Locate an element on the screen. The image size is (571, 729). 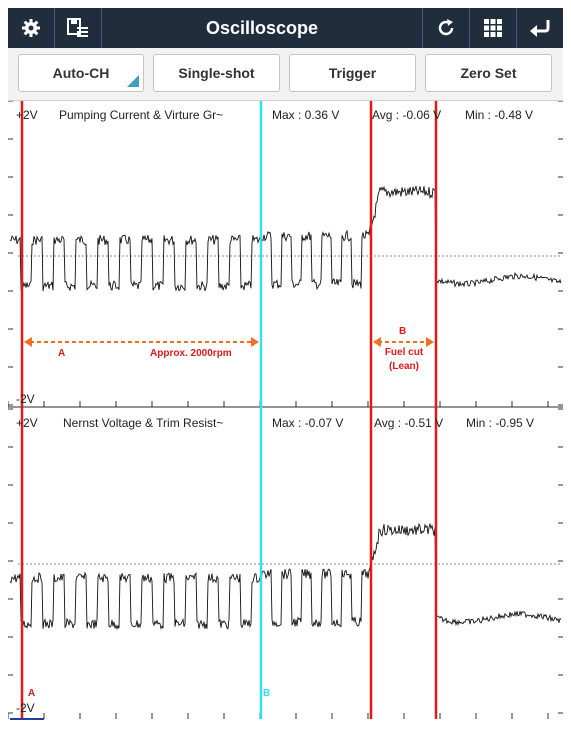
region-b-arrow is located at coordinates (403, 342).